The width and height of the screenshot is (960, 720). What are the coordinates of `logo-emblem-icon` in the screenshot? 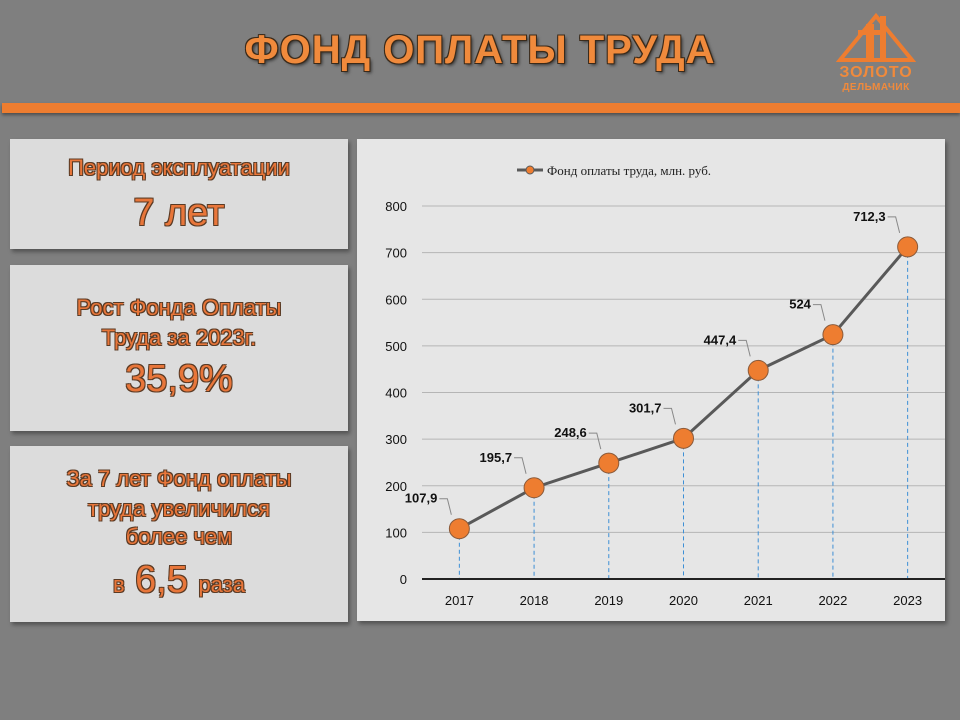 It's located at (876, 37).